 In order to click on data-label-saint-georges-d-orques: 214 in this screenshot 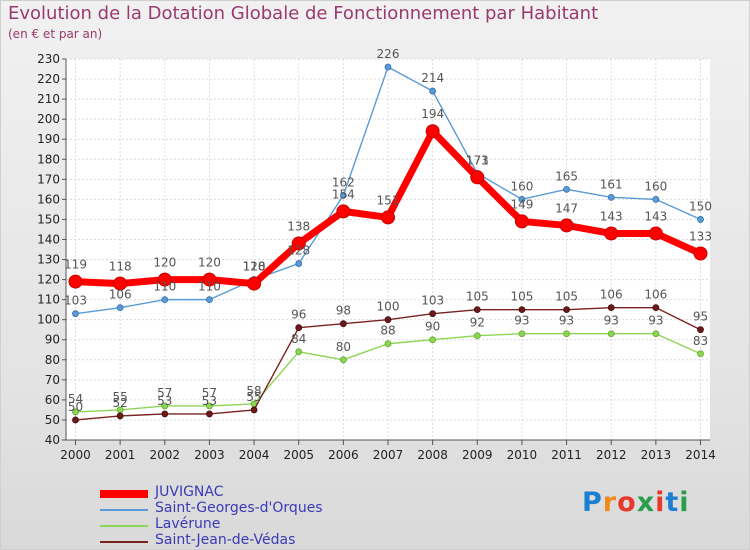, I will do `click(432, 78)`.